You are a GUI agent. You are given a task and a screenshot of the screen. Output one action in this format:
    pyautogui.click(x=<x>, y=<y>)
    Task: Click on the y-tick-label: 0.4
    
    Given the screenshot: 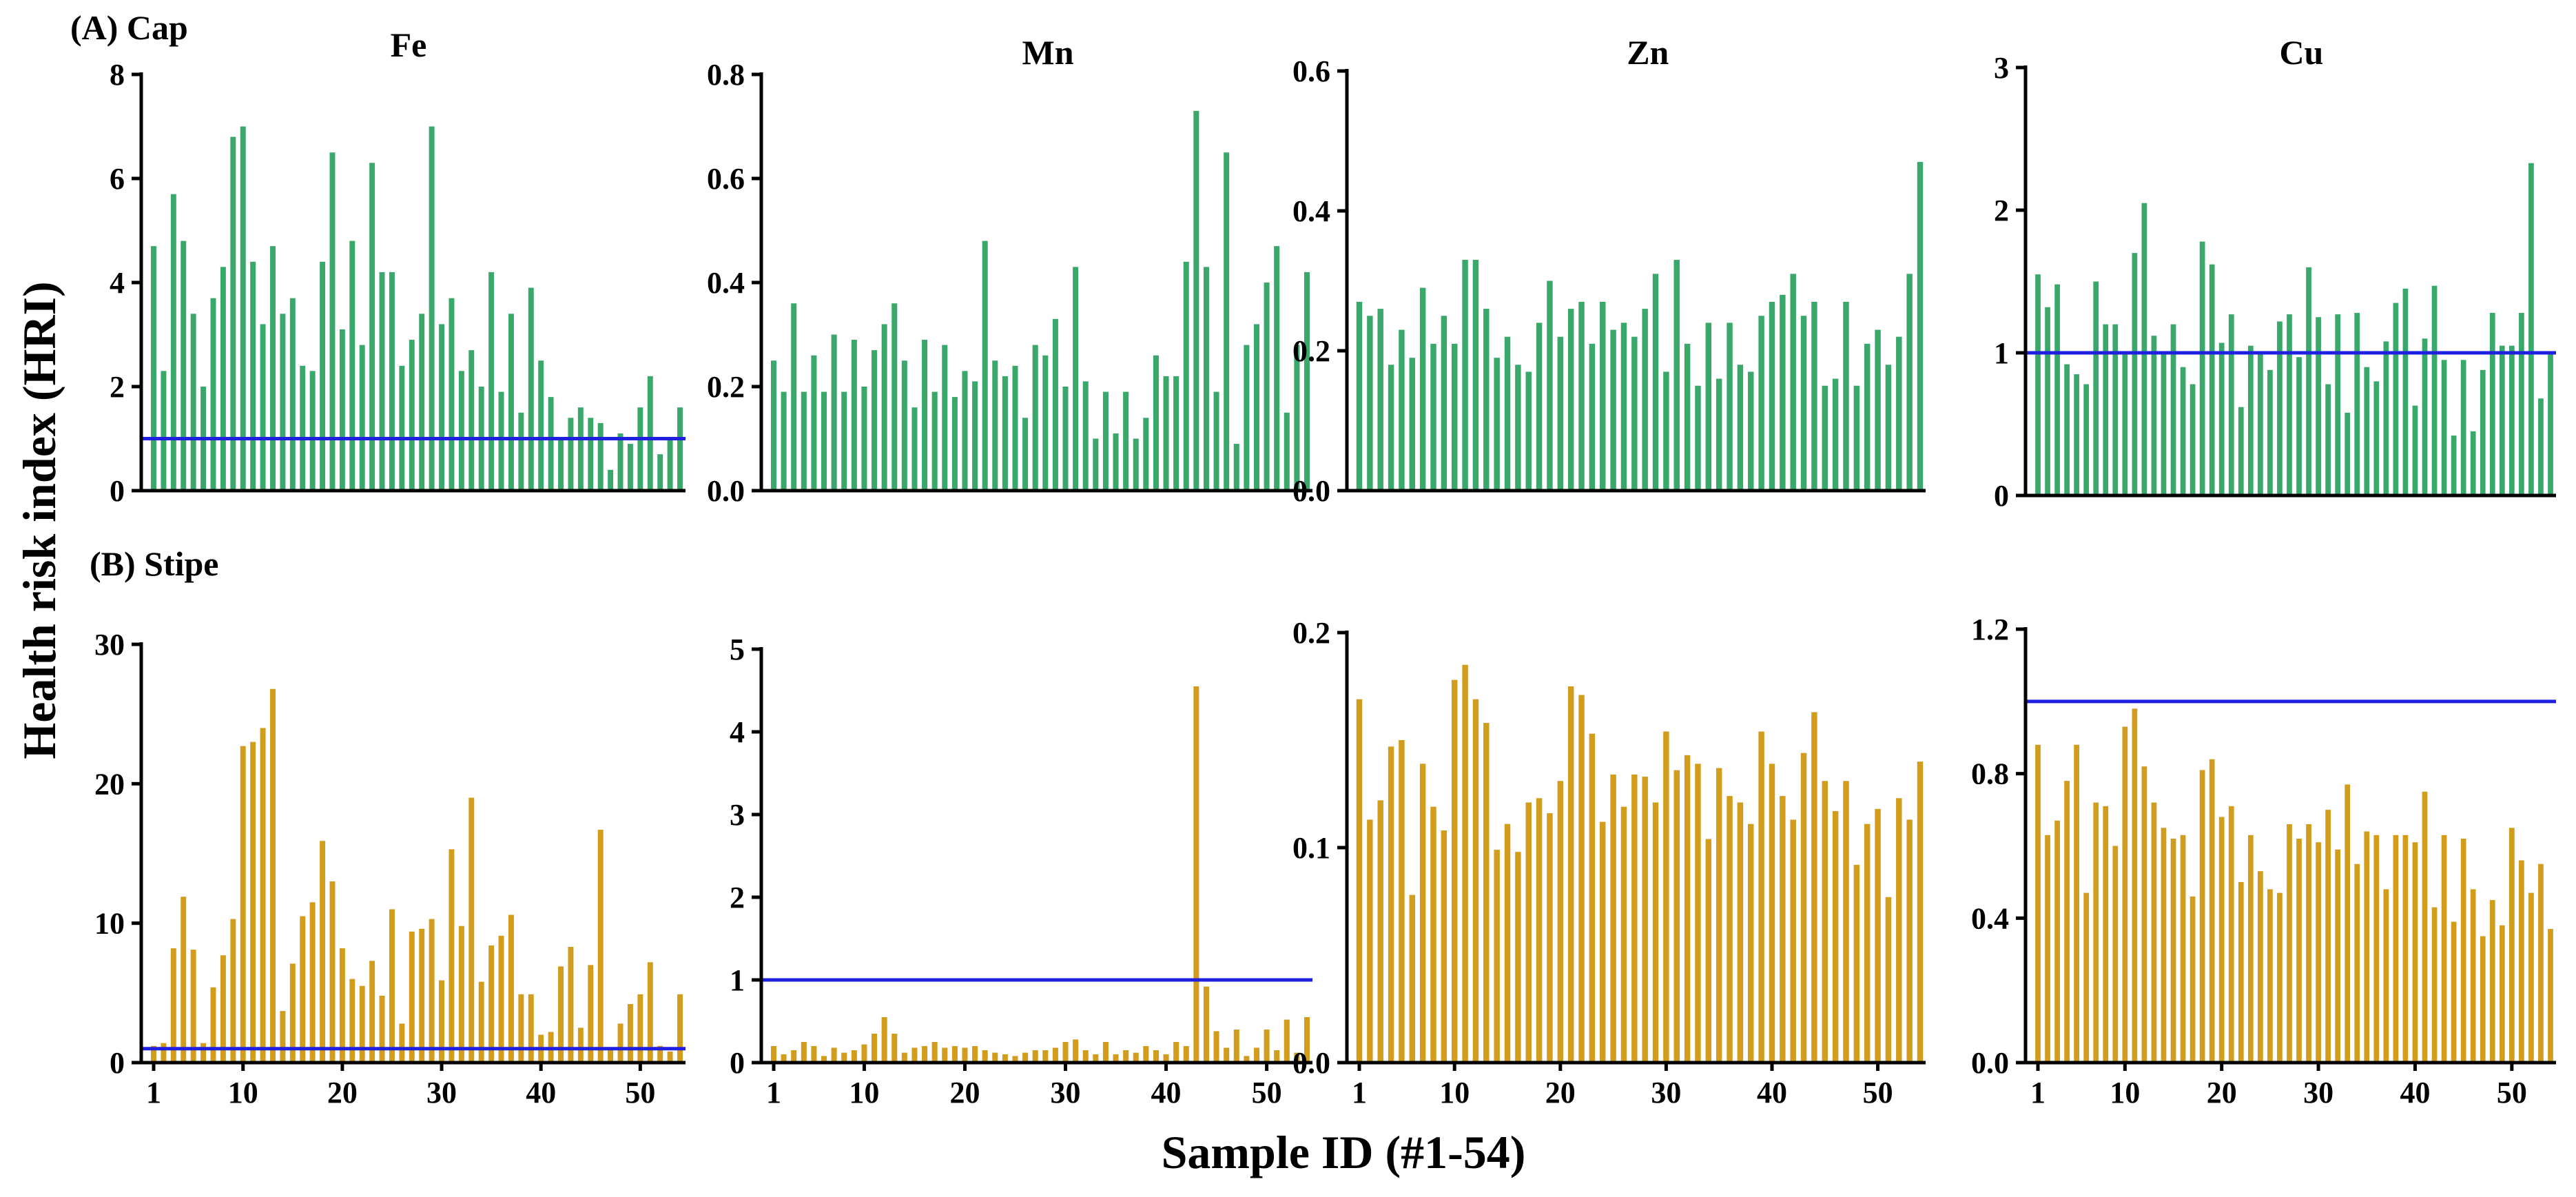 What is the action you would take?
    pyautogui.click(x=1990, y=918)
    